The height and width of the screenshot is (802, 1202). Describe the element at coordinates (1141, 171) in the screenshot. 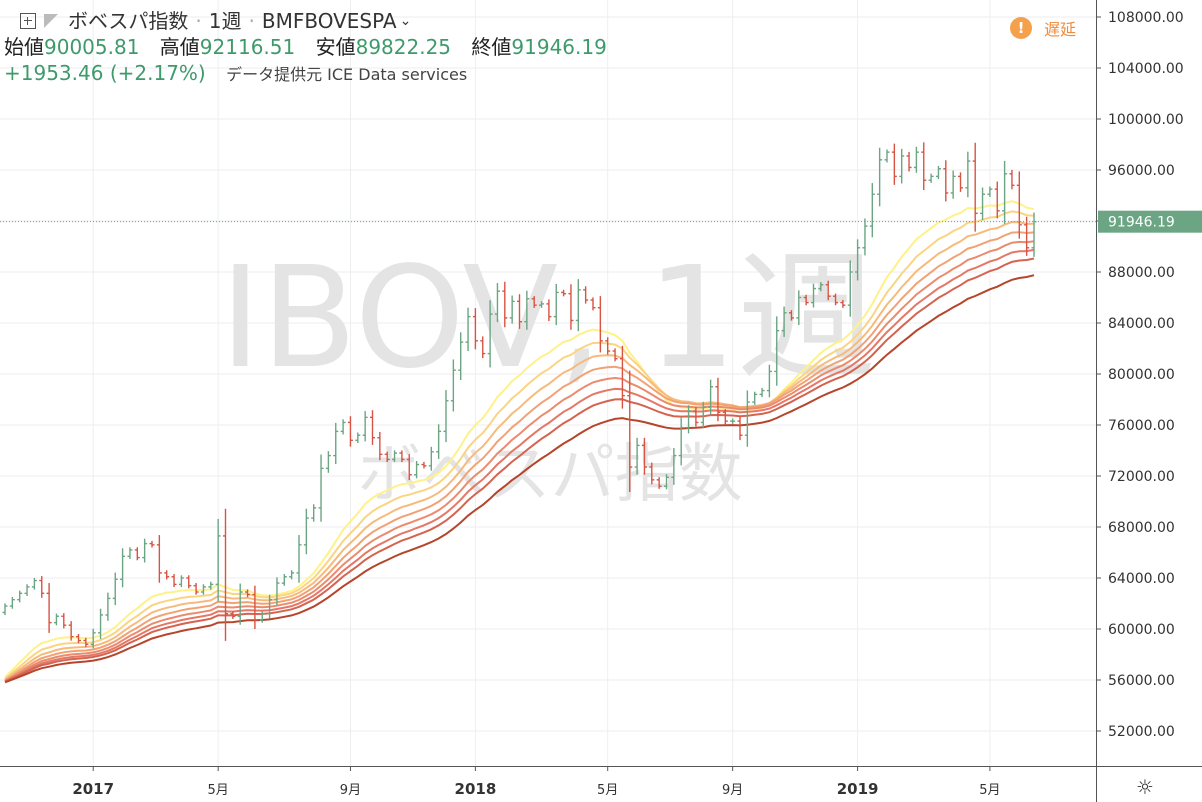

I see `y-tick-label: 96000.00` at that location.